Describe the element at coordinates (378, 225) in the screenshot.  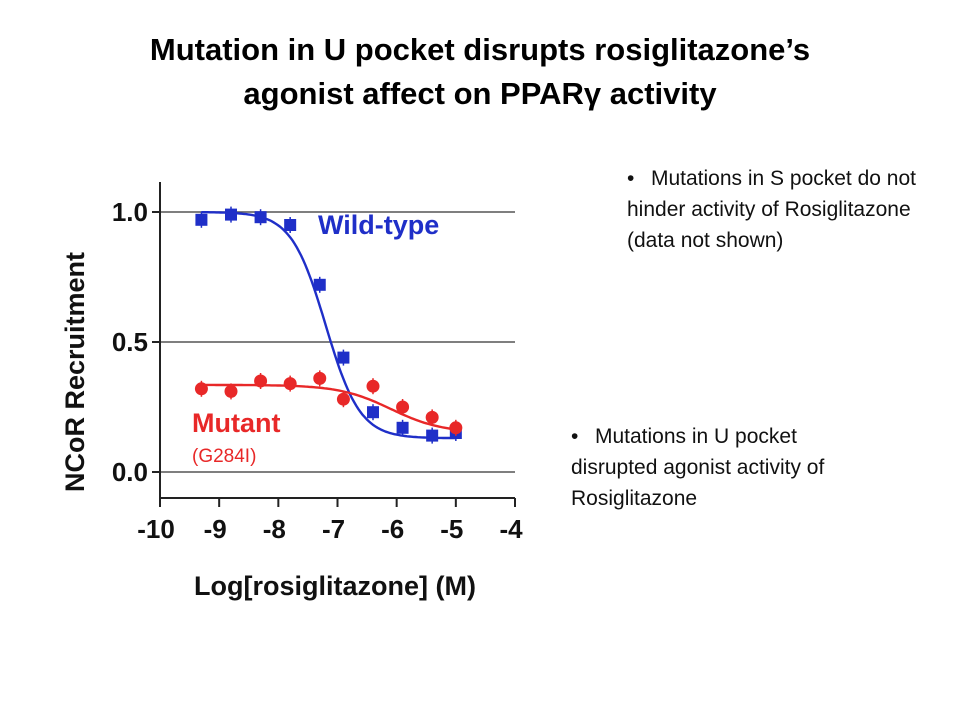
I see `series-label-wild-type: Wild-type` at that location.